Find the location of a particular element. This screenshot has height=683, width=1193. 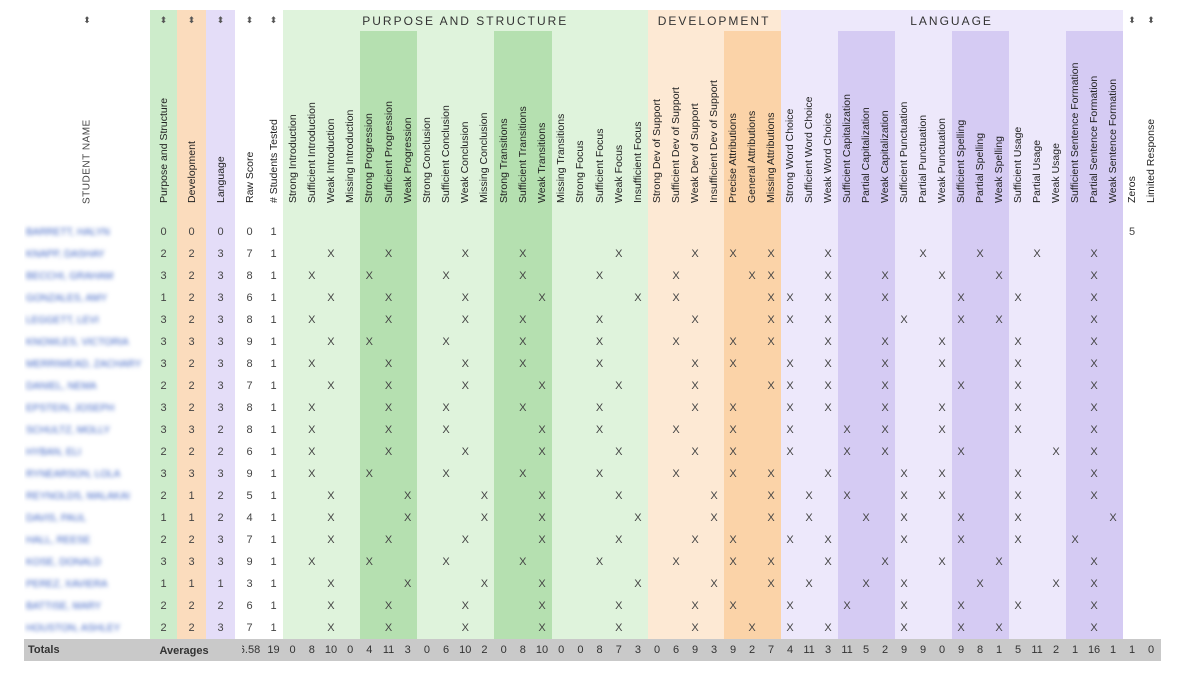

table-row: KOSE, DONALD 3 3 3 9 1 X X X X X X X X X X X X X is located at coordinates (592, 562).